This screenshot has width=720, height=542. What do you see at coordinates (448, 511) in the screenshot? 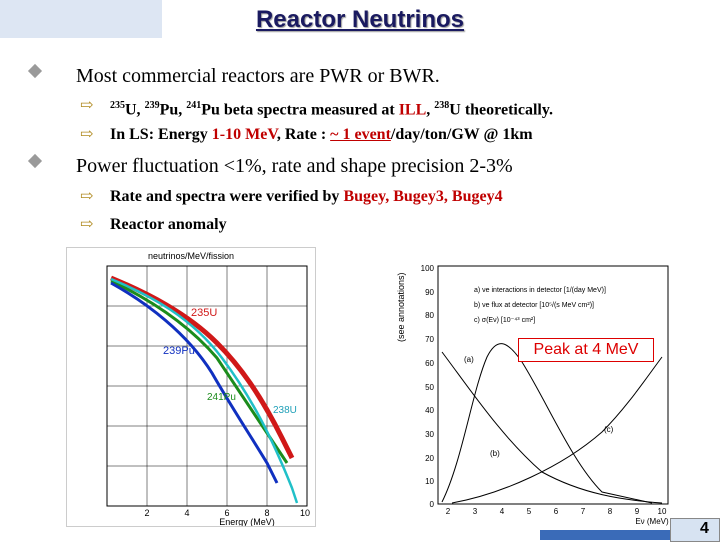
I see `svg-text: 2` at bounding box center [448, 511].